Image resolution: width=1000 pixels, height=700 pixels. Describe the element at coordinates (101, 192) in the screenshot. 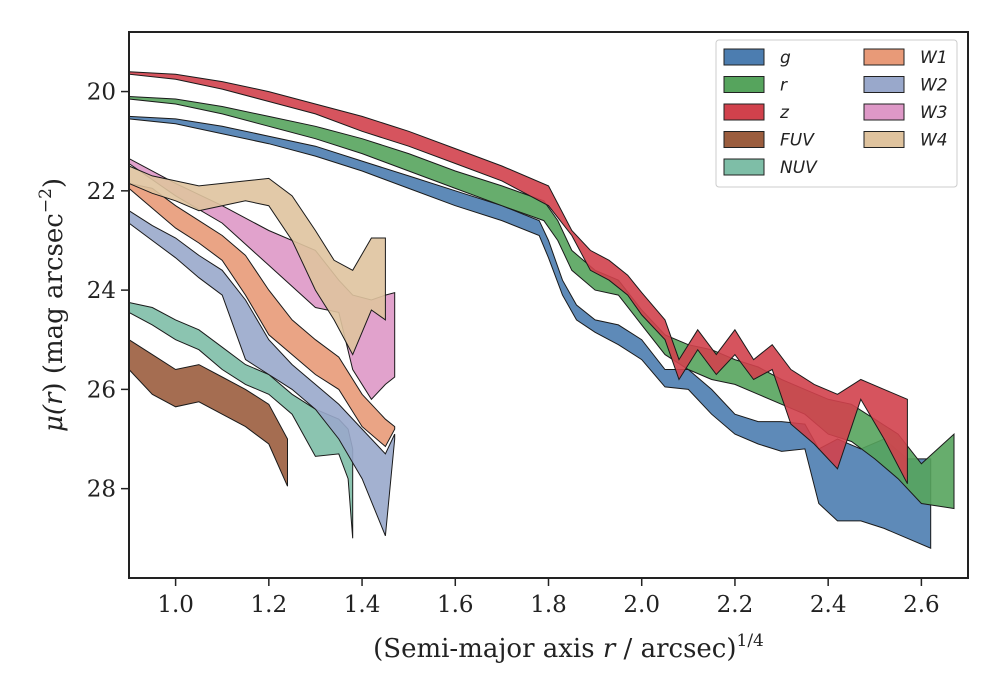

I see `y-tick-label: 22` at that location.